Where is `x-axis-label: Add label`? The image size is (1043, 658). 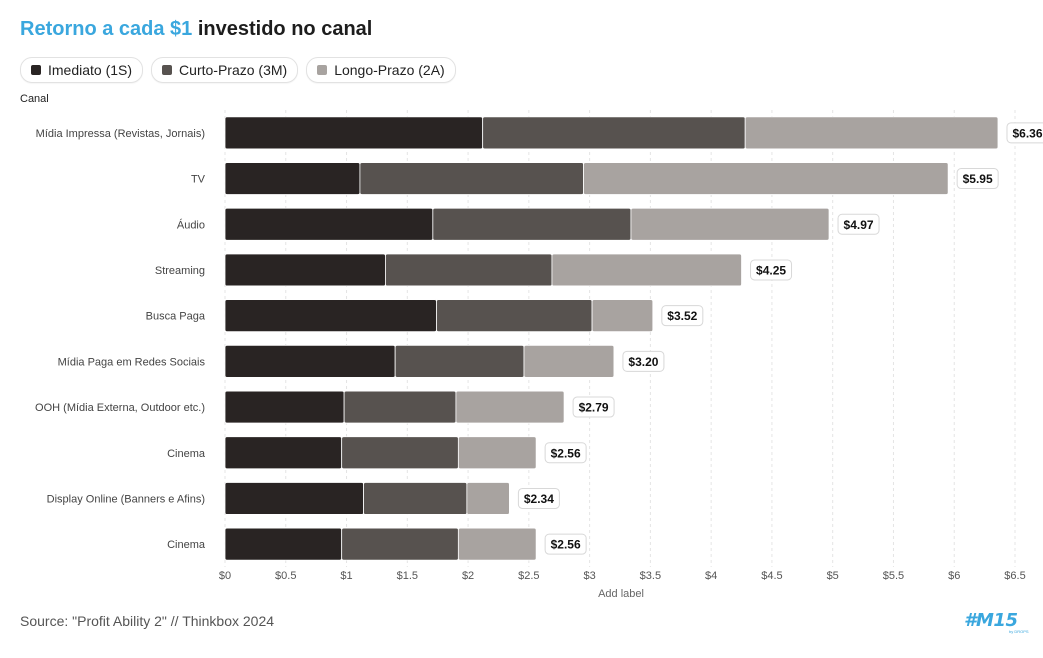
x-axis-label: Add label is located at coordinates (621, 594).